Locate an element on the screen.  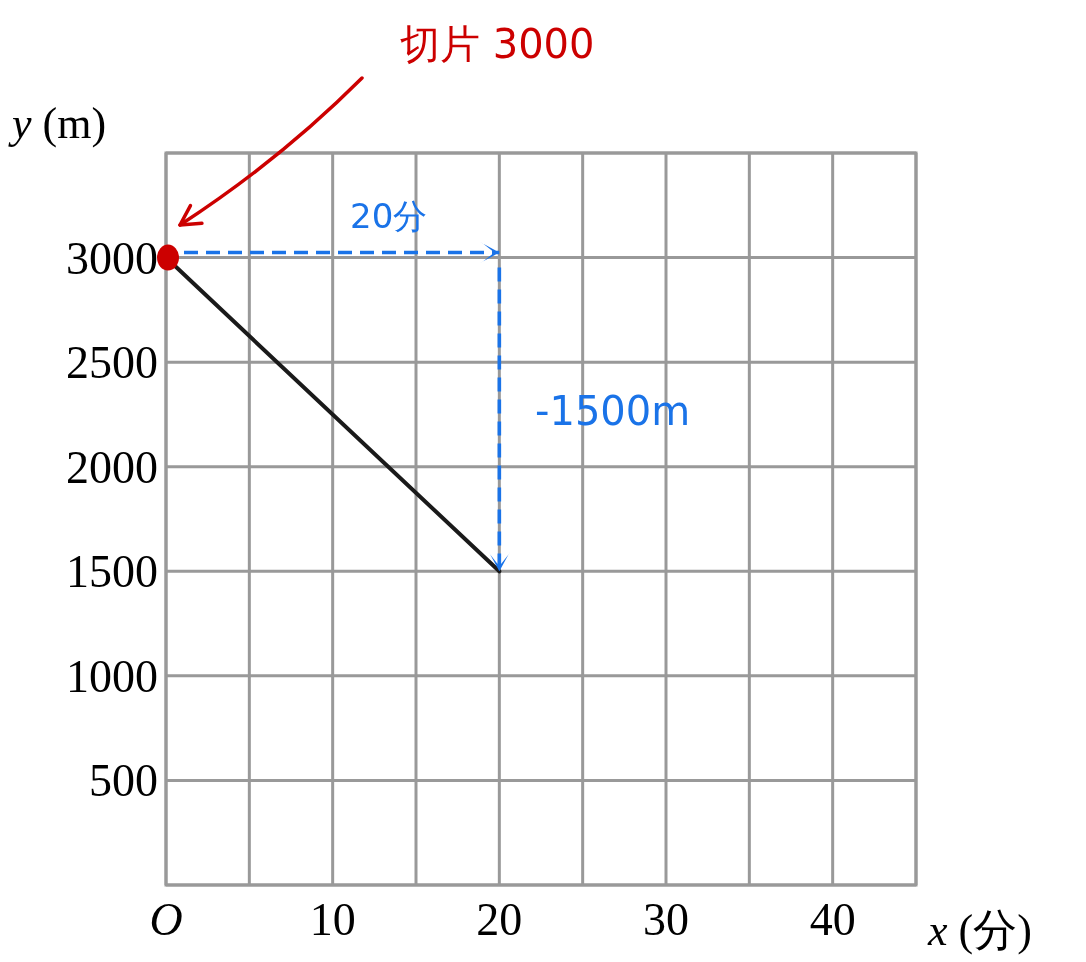
y-tick-label: 2500 is located at coordinates (112, 363).